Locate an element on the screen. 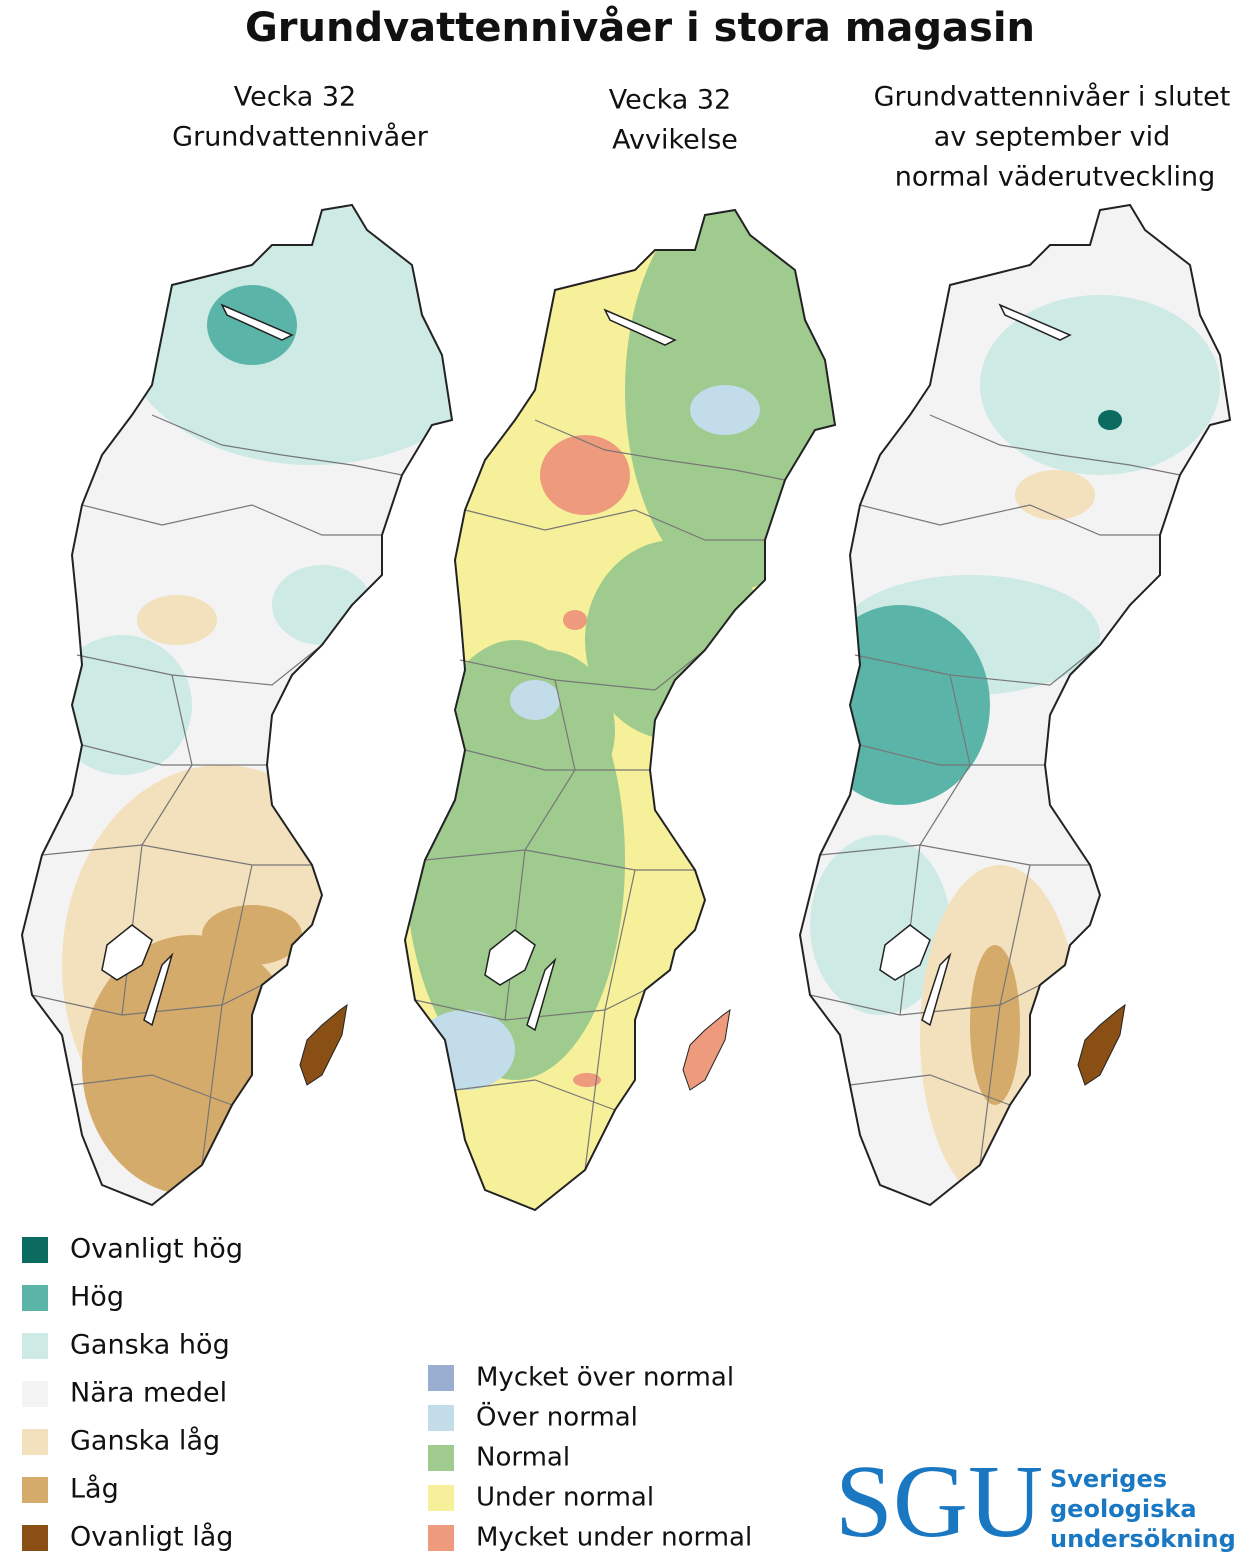 This screenshot has width=1240, height=1564. logo-name: geologiska is located at coordinates (1123, 1509).